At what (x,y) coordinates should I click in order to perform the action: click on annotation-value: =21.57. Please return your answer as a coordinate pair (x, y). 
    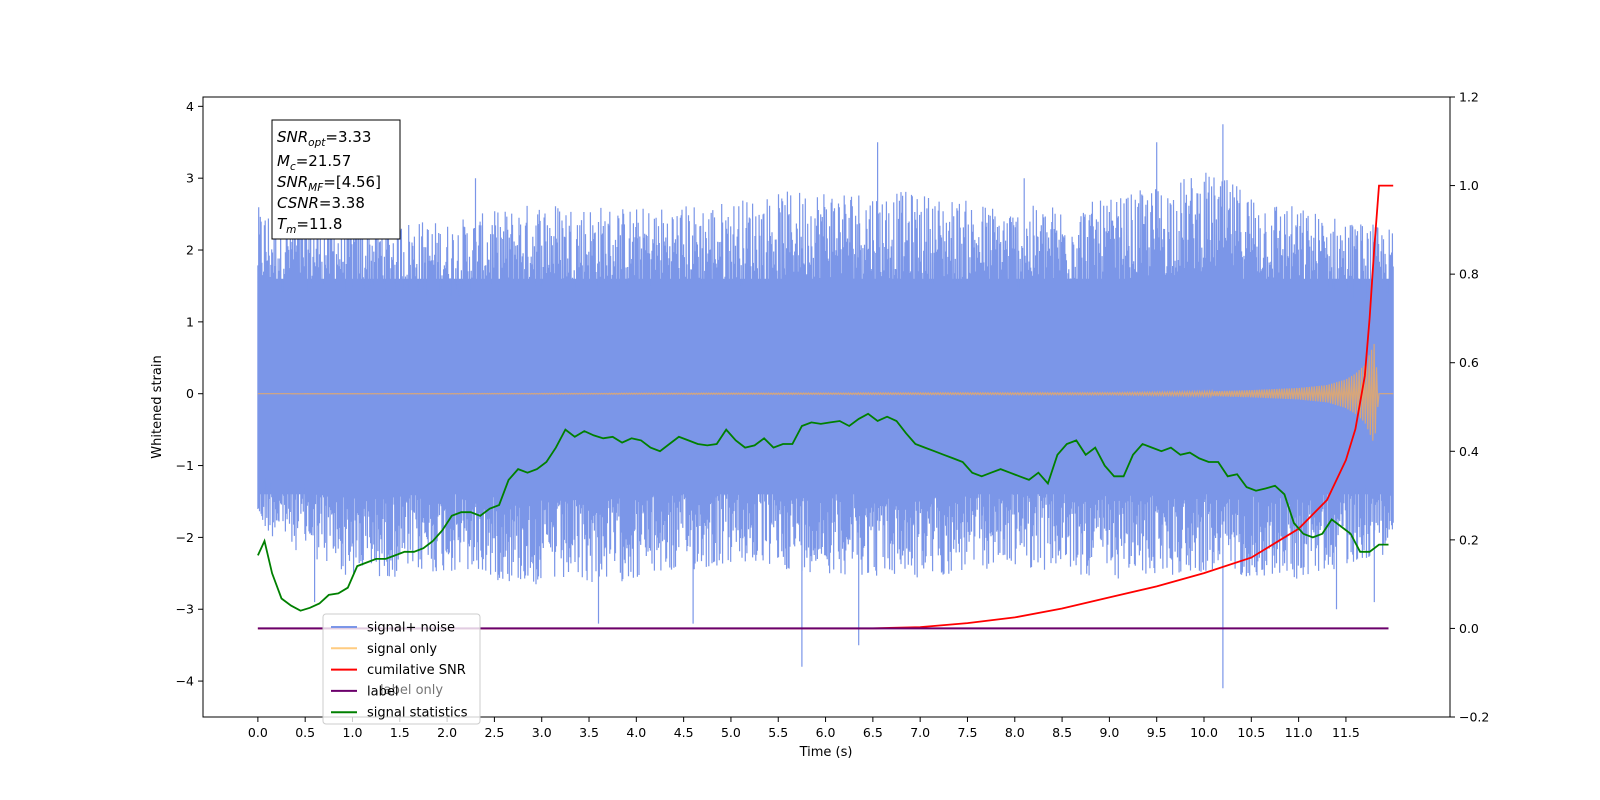
    Looking at the image, I should click on (324, 161).